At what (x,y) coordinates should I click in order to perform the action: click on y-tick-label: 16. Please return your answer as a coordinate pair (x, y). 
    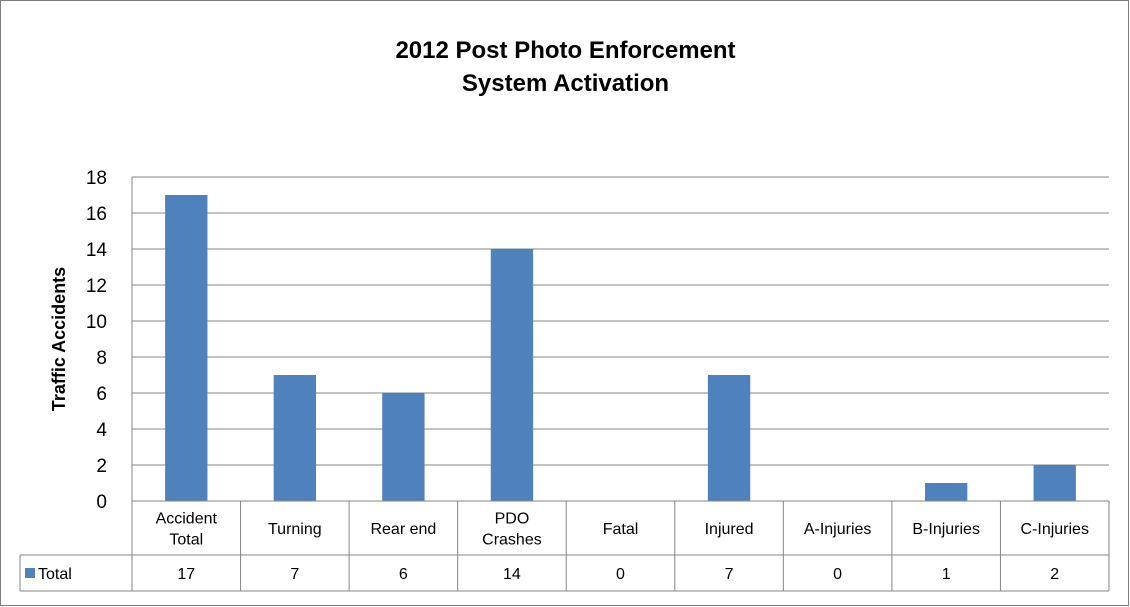
    Looking at the image, I should click on (96, 214).